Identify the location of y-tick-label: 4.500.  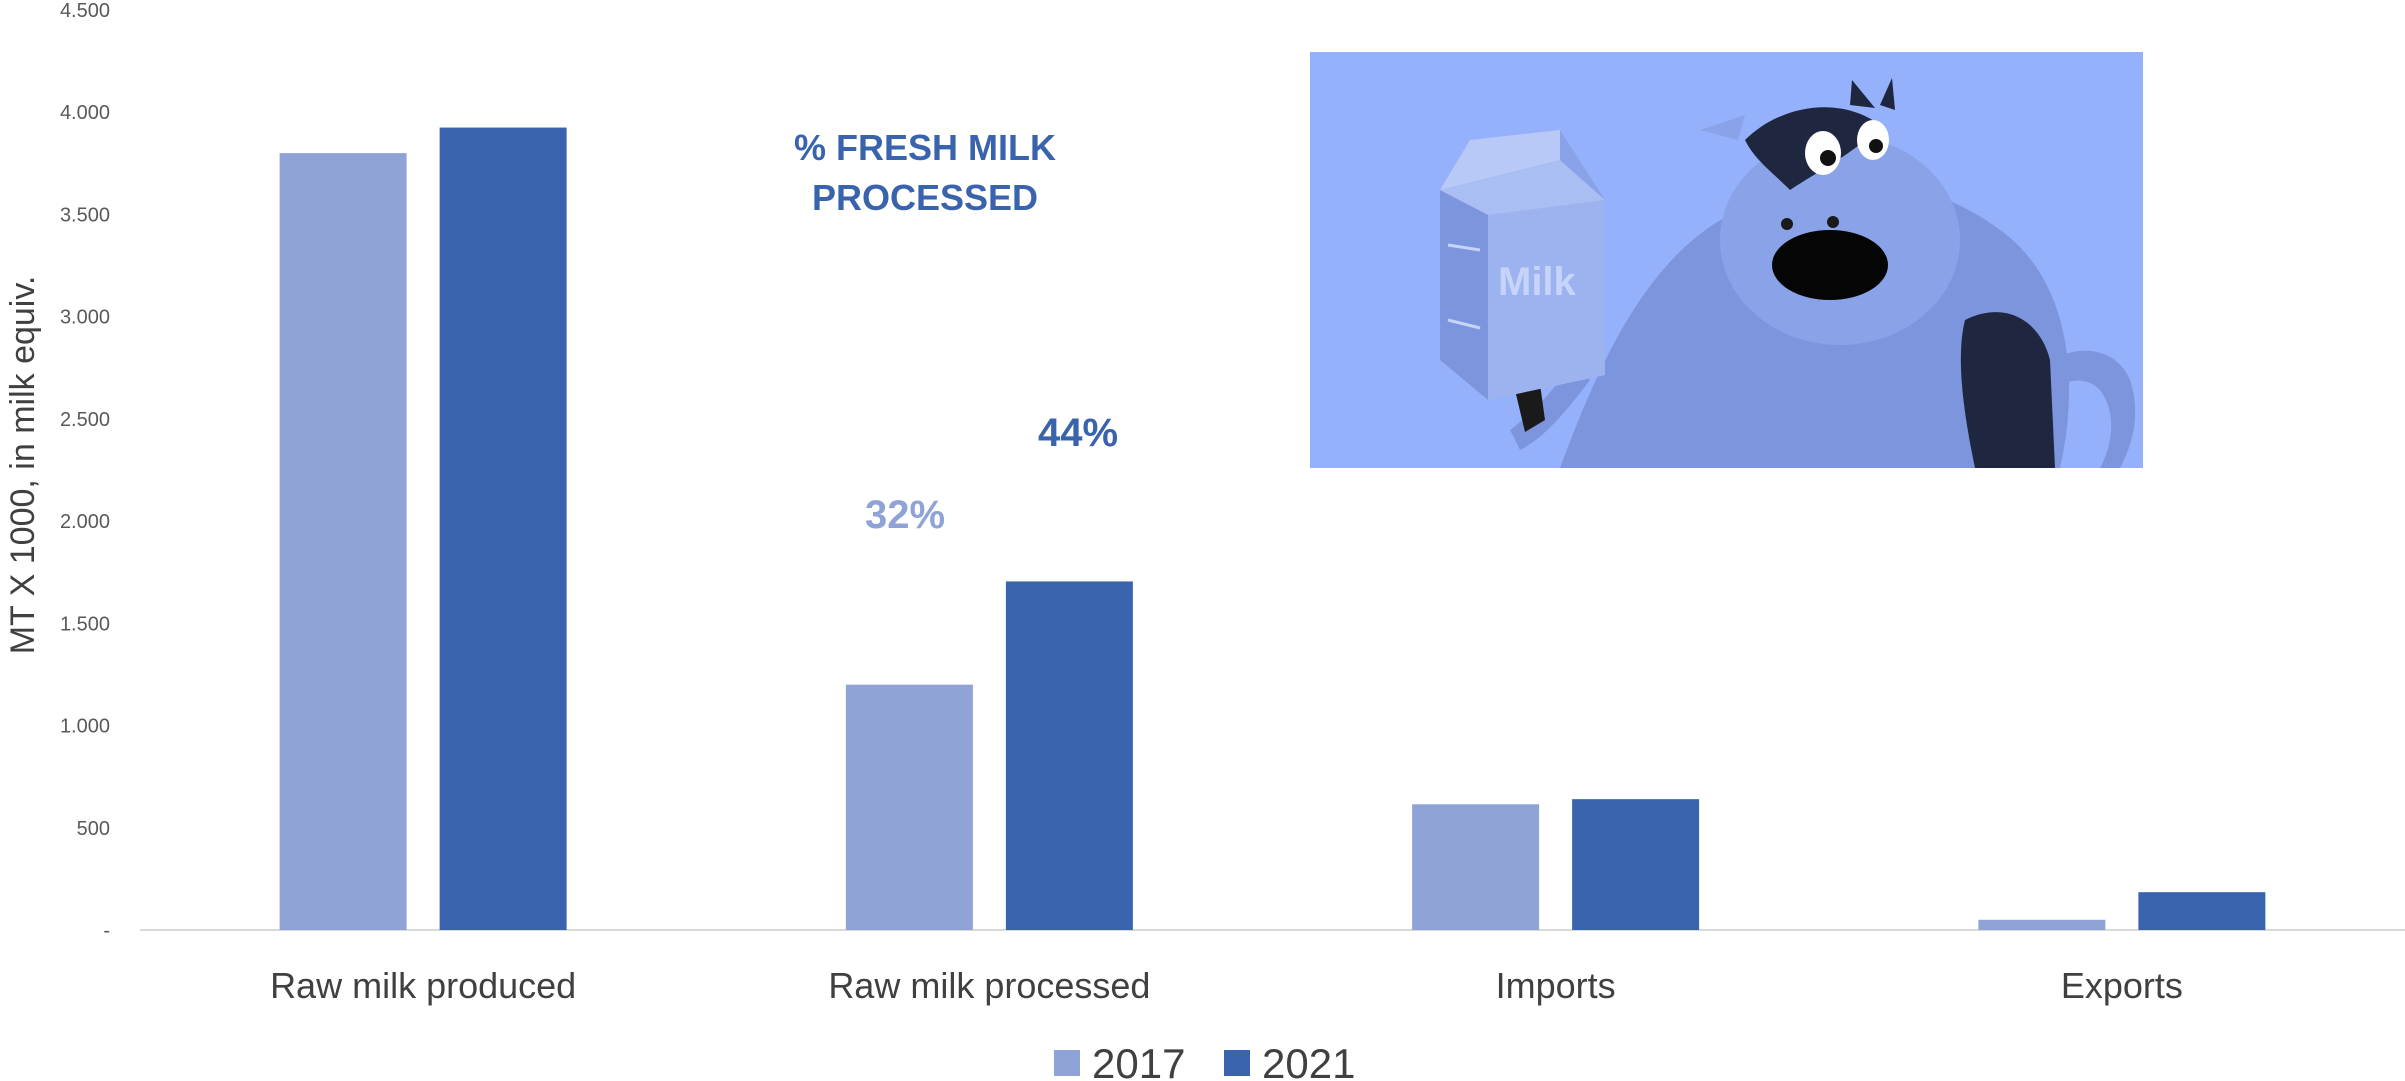
(85, 11).